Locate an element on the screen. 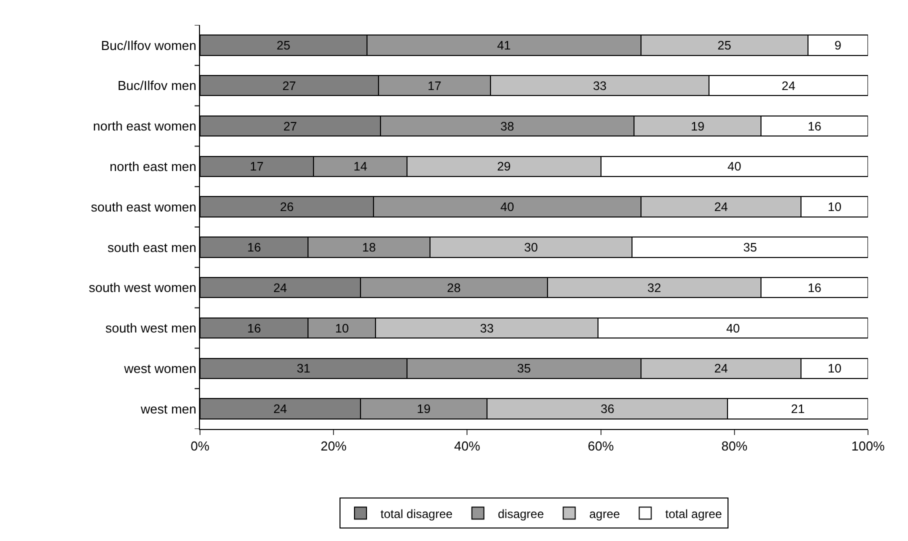 The height and width of the screenshot is (541, 908). x-tick-label: 40% is located at coordinates (467, 446).